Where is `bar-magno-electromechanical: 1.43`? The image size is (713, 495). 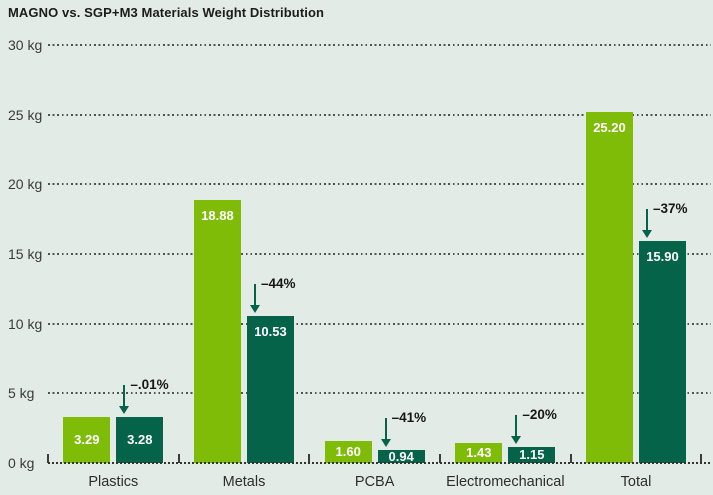 bar-magno-electromechanical: 1.43 is located at coordinates (479, 453).